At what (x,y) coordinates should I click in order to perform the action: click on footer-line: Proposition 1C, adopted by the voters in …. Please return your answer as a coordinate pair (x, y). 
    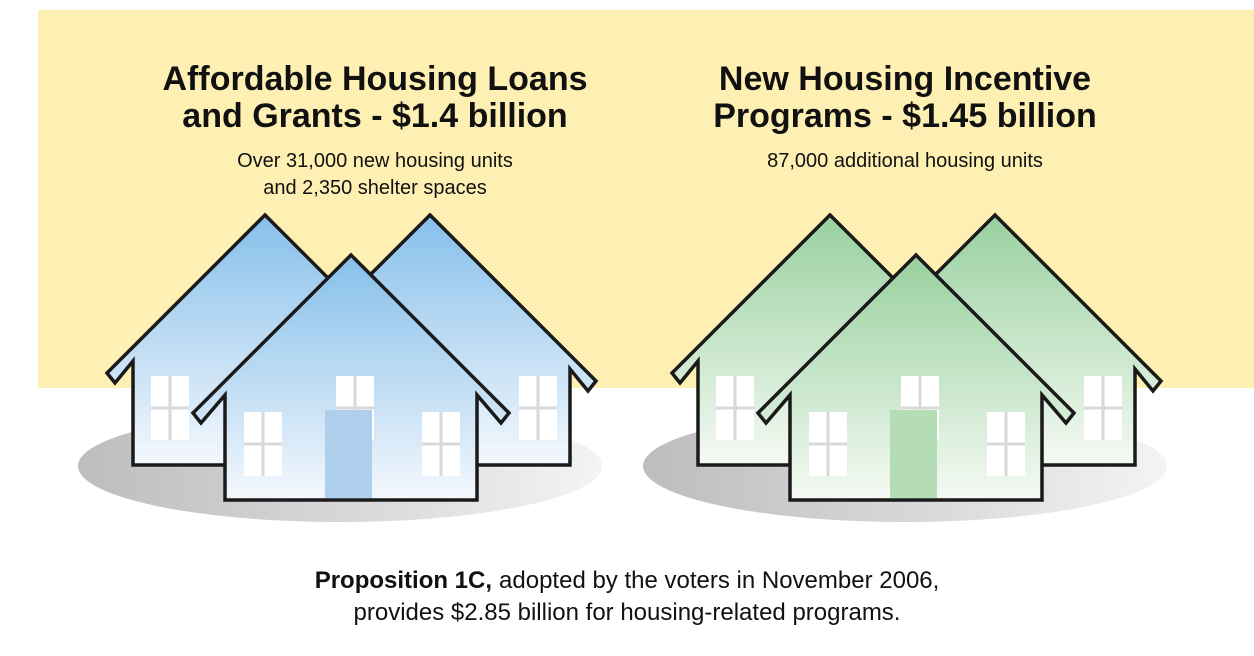
    Looking at the image, I should click on (627, 580).